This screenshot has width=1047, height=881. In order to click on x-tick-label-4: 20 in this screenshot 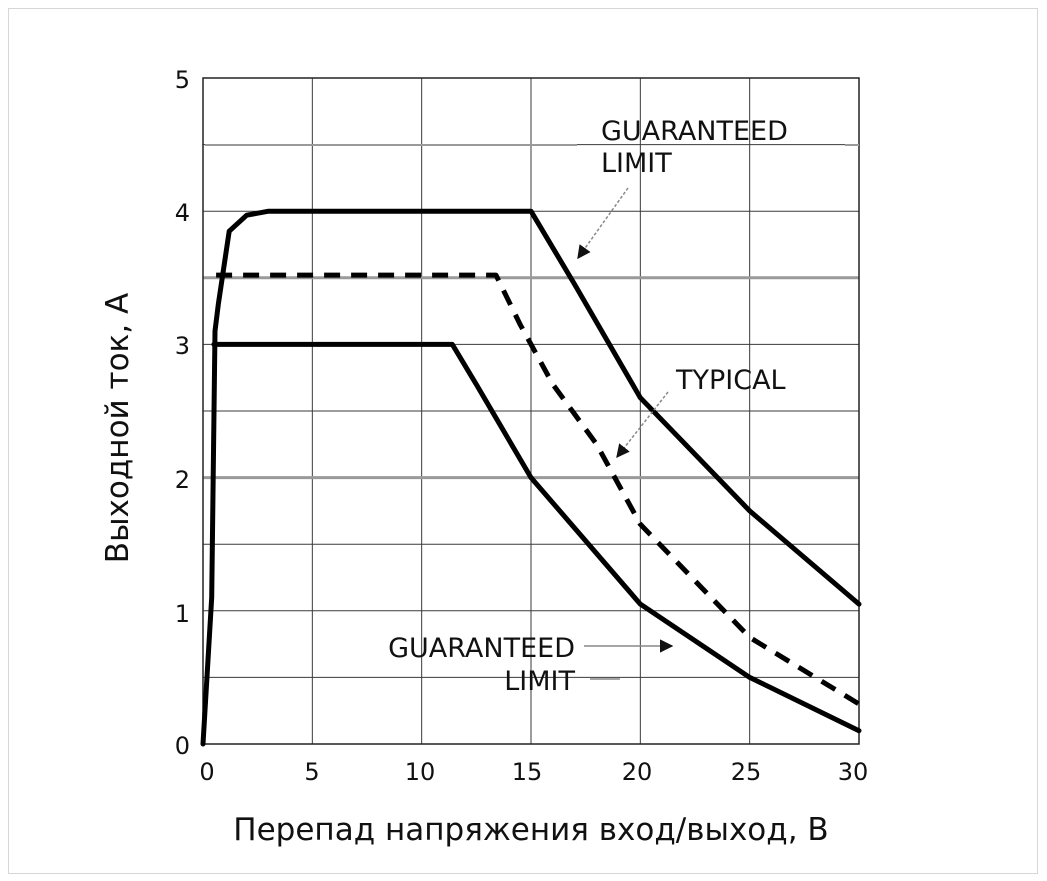, I will do `click(637, 772)`.